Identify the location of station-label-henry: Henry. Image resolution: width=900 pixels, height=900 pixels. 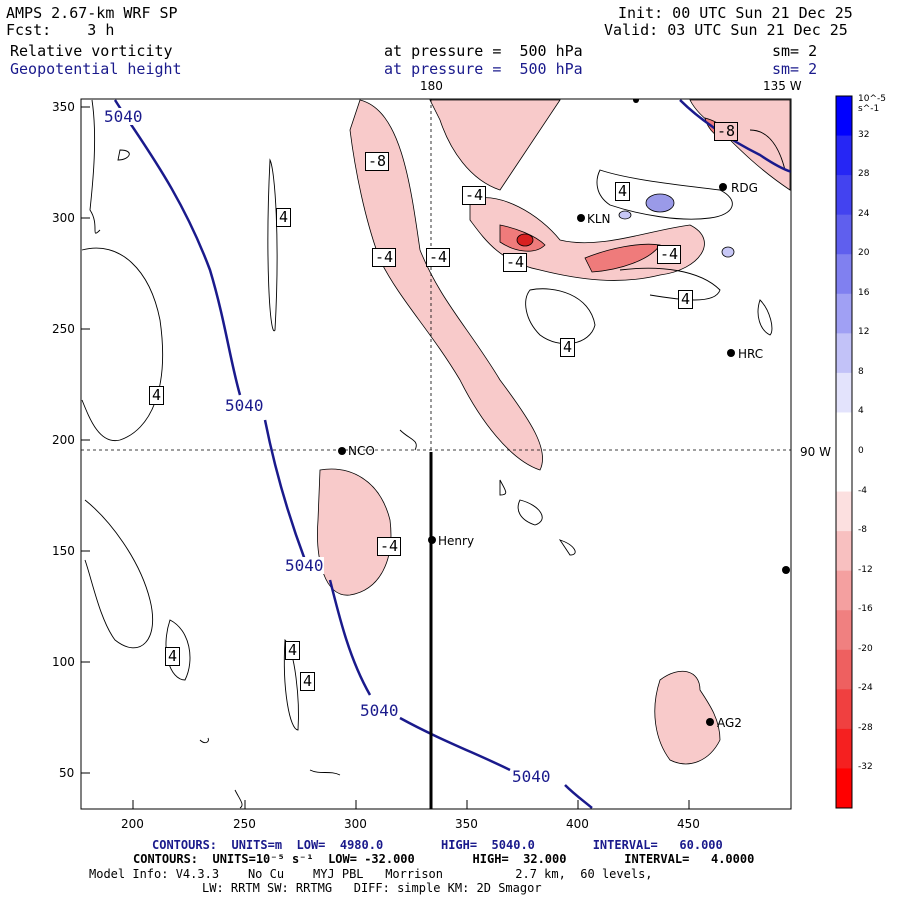
(456, 541).